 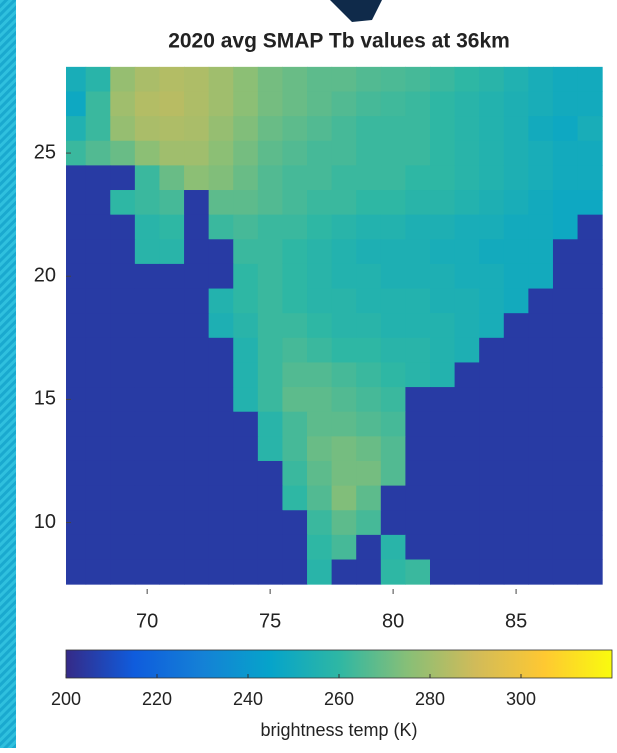 What do you see at coordinates (270, 621) in the screenshot?
I see `x-tick-label: 75` at bounding box center [270, 621].